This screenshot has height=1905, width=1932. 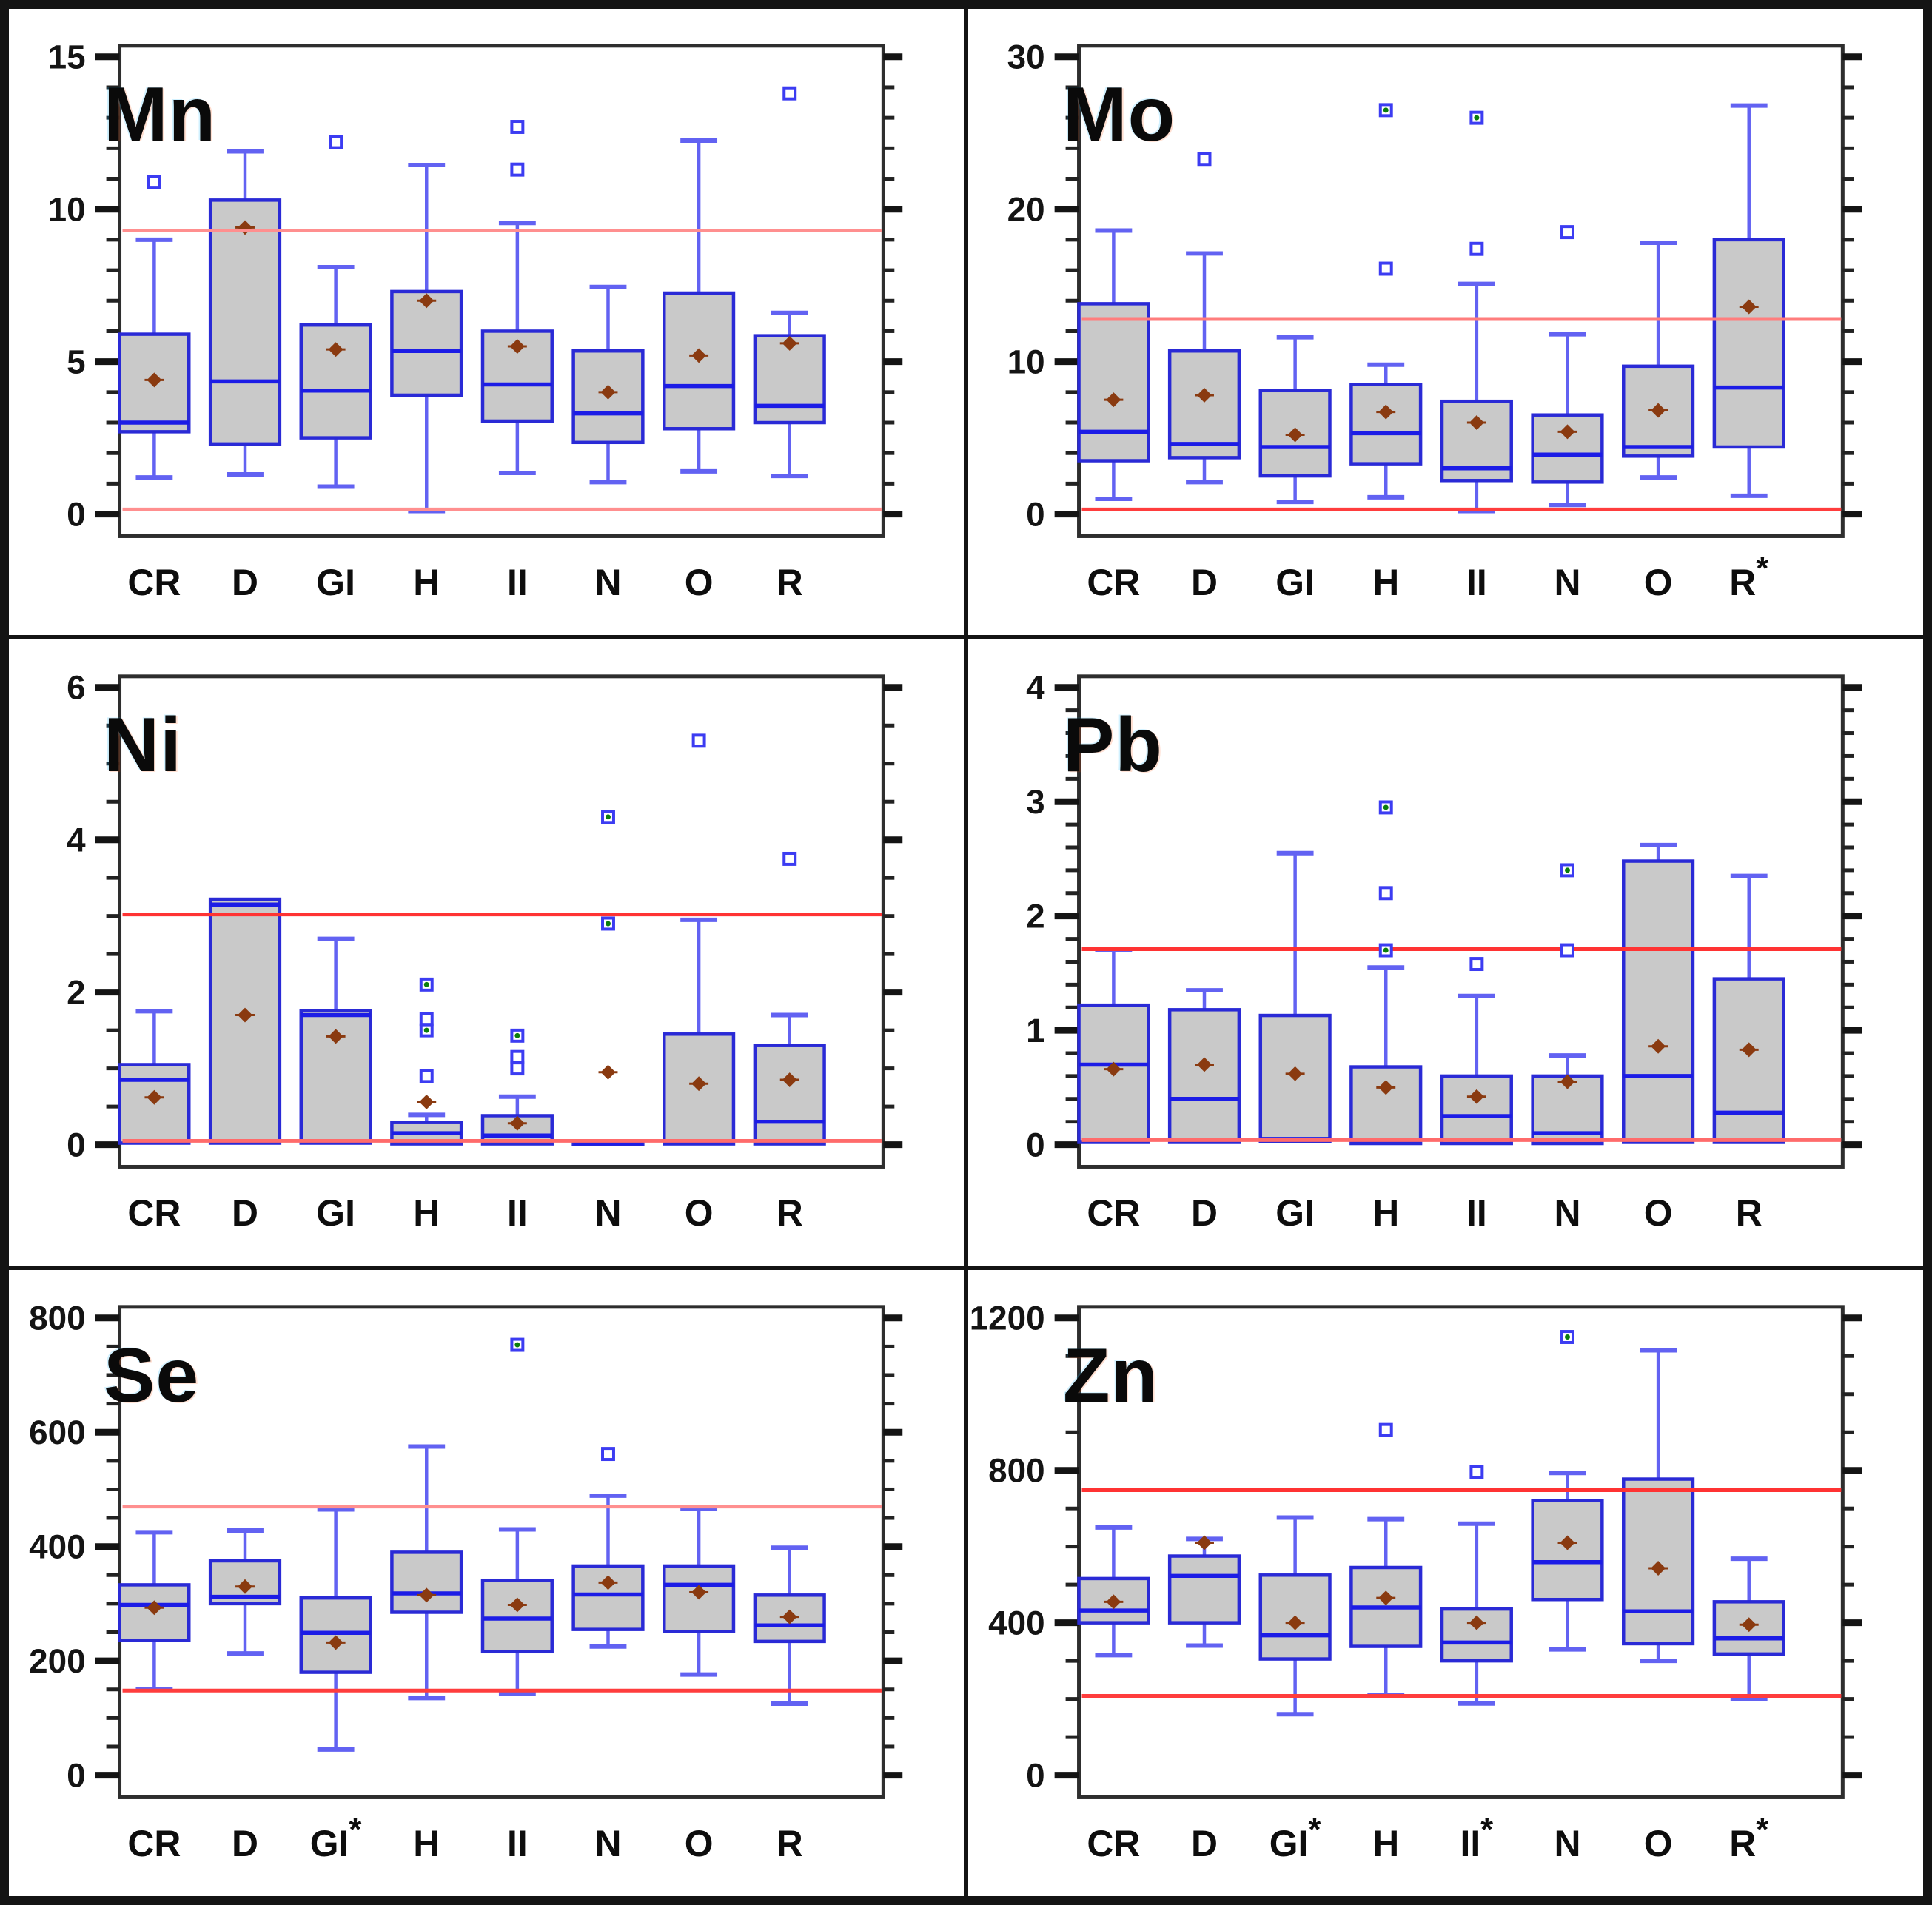 What do you see at coordinates (699, 1591) in the screenshot?
I see `box-O` at bounding box center [699, 1591].